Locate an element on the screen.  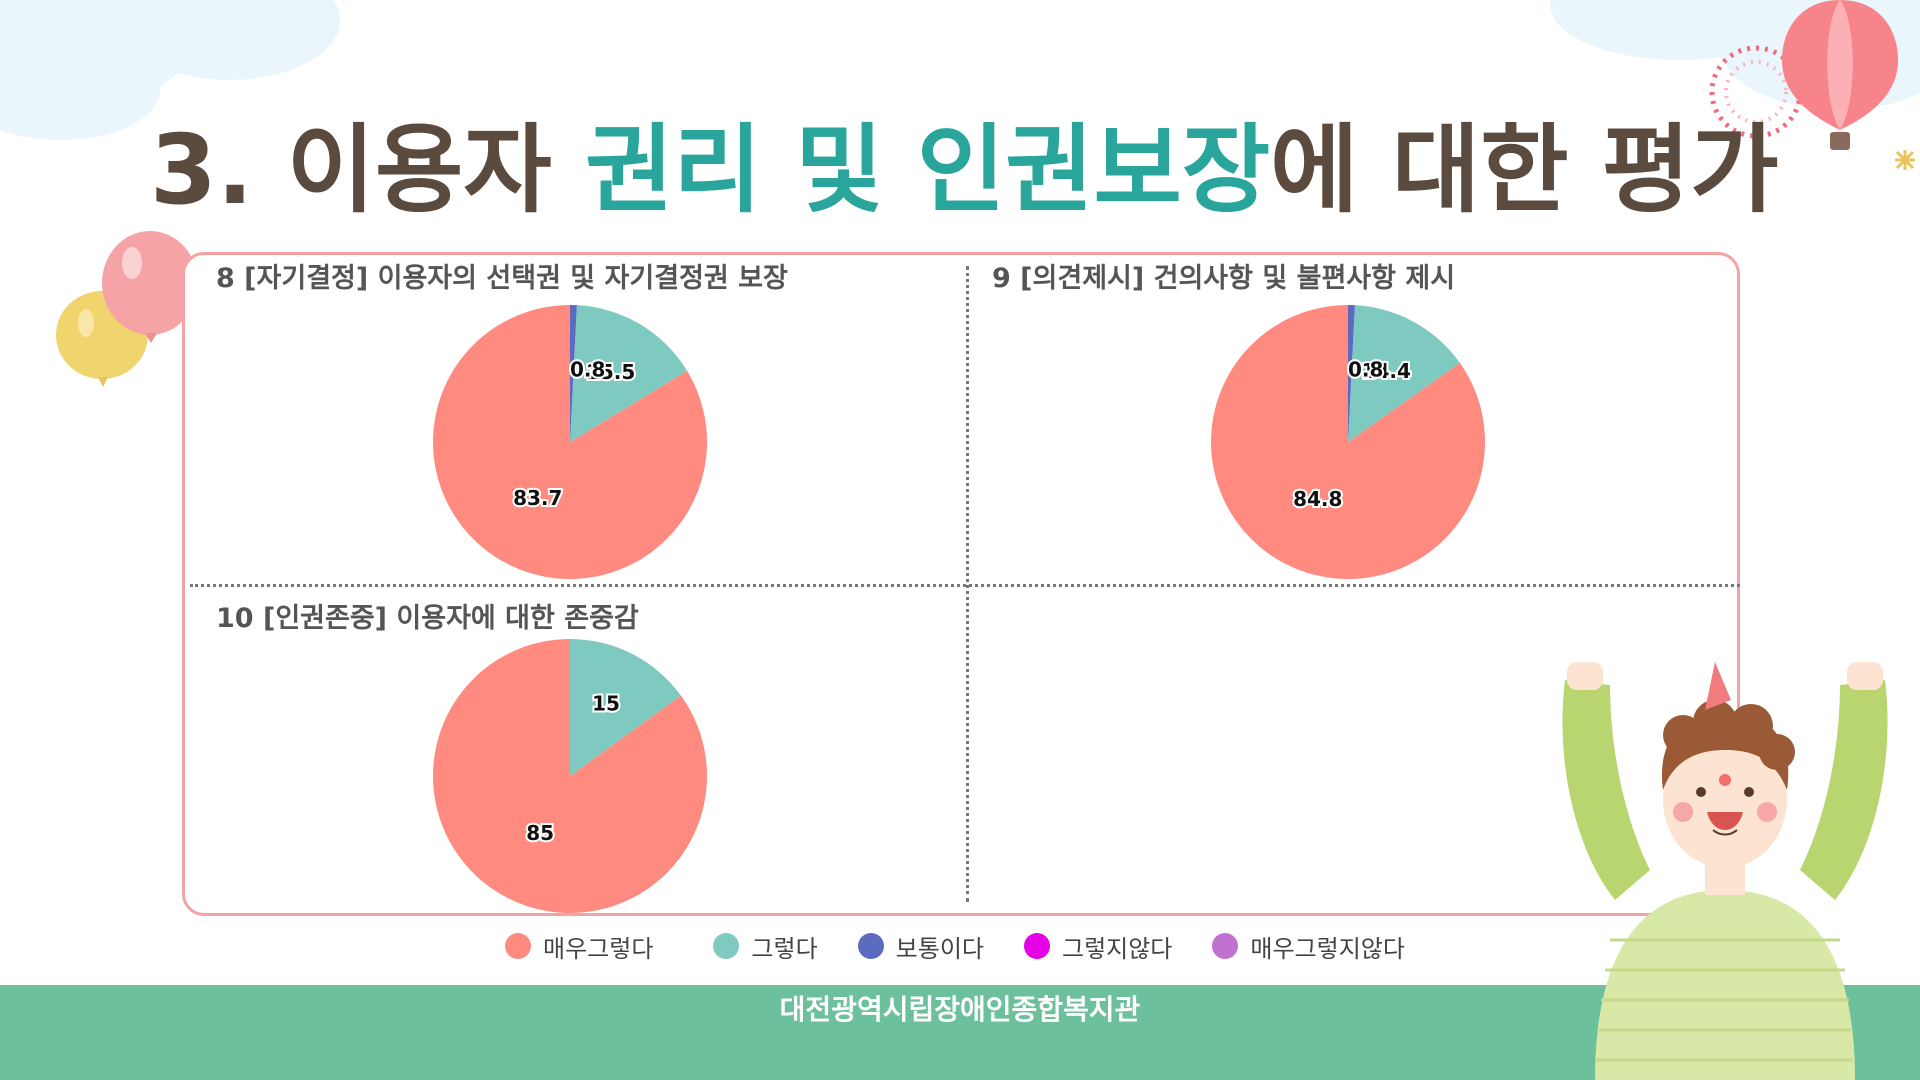
legend-item-neutral: 보통이다 is located at coordinates (920, 946).